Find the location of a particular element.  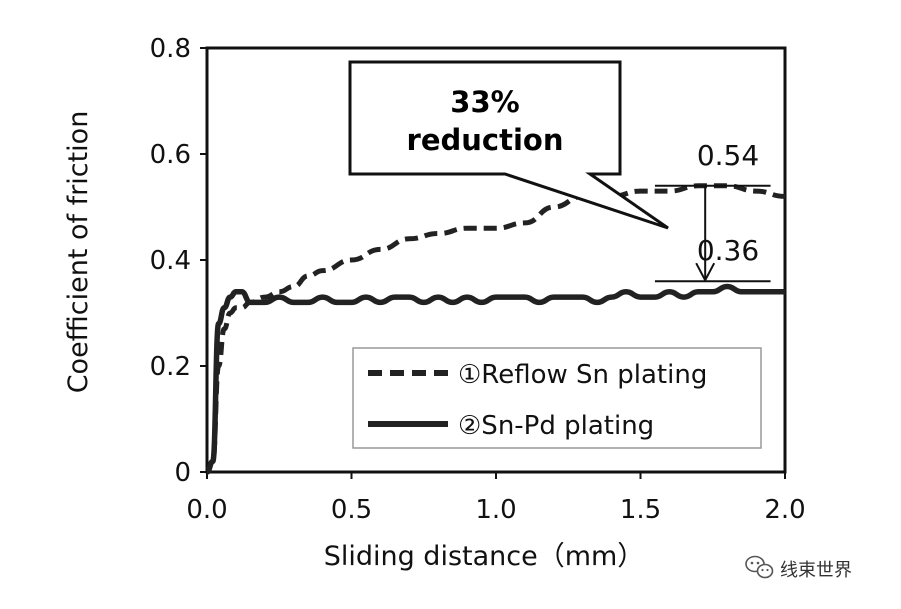

lower-value-label: 0.36 is located at coordinates (728, 250).